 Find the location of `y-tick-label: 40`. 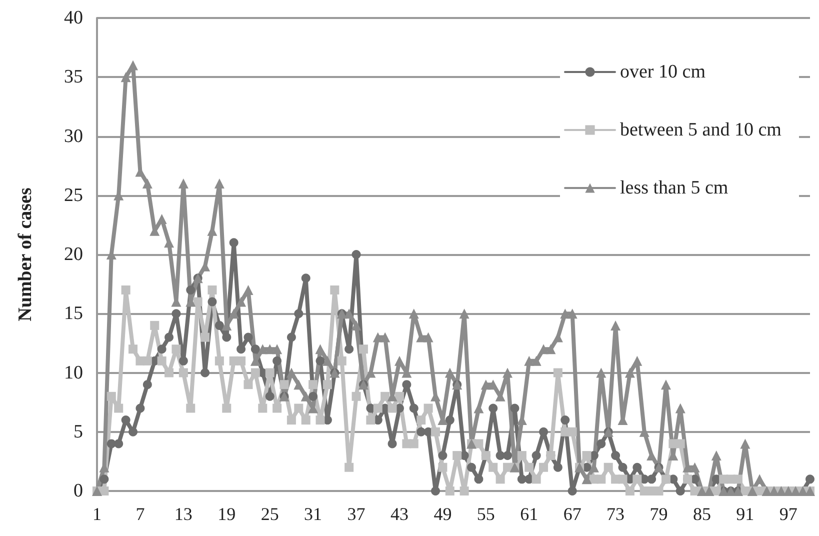

y-tick-label: 40 is located at coordinates (73, 18).